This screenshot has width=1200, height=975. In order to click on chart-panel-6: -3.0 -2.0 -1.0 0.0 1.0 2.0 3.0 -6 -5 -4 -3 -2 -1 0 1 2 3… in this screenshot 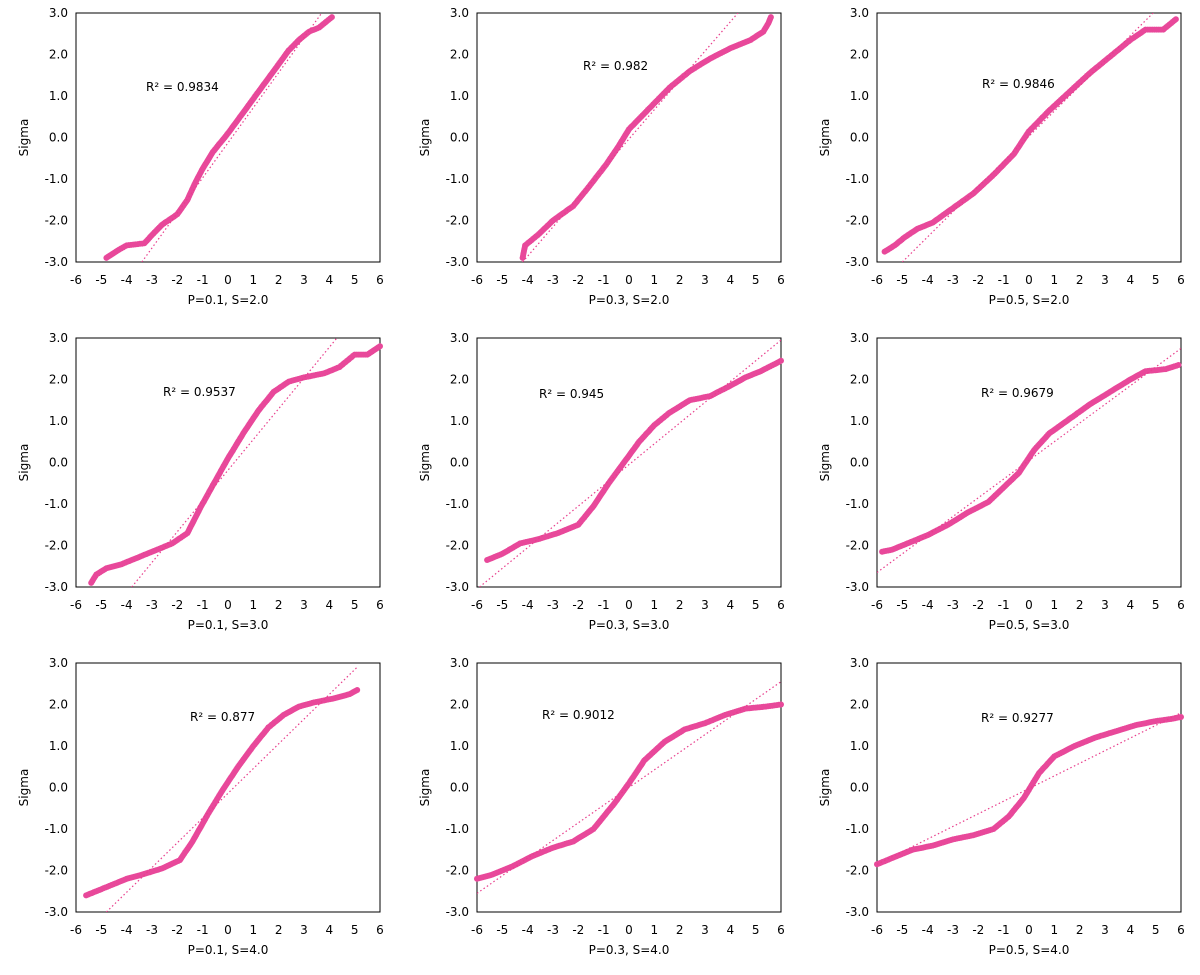, I will do `click(1001, 481)`.